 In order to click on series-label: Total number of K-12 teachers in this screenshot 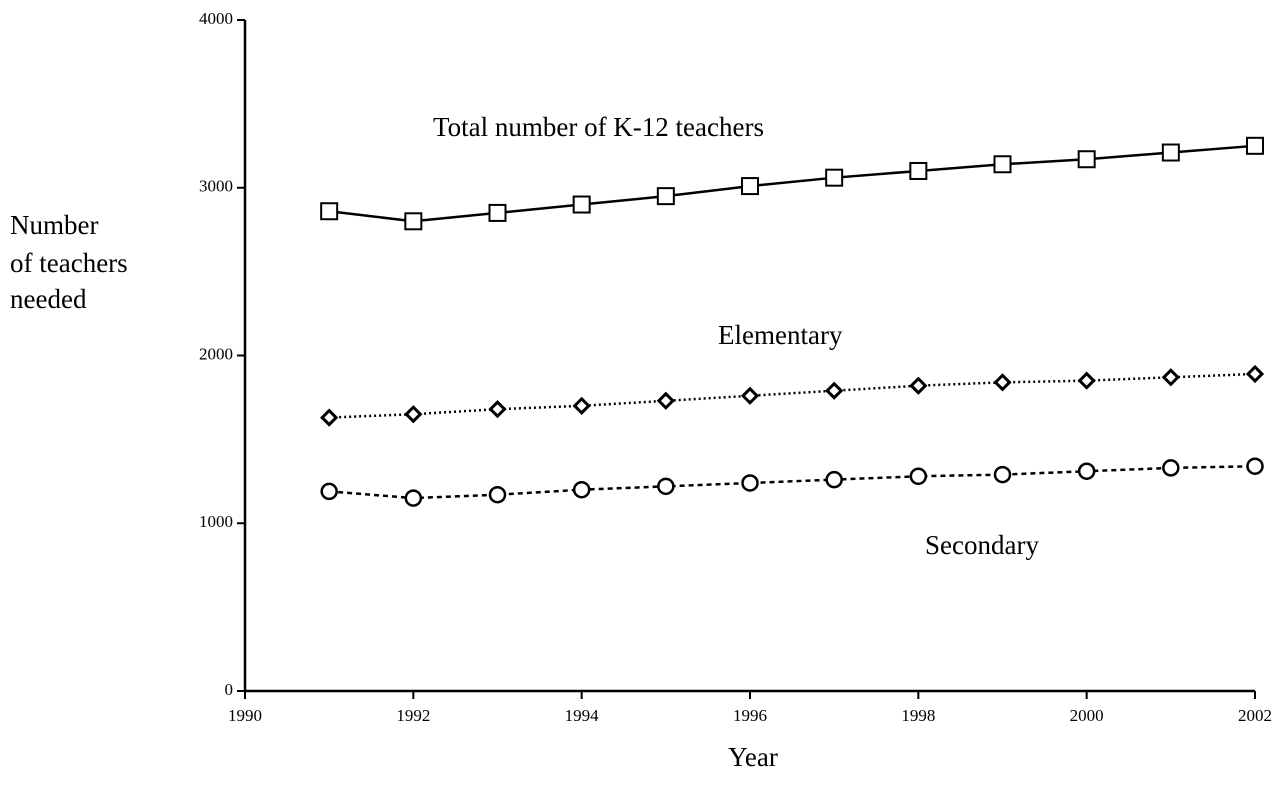, I will do `click(598, 127)`.